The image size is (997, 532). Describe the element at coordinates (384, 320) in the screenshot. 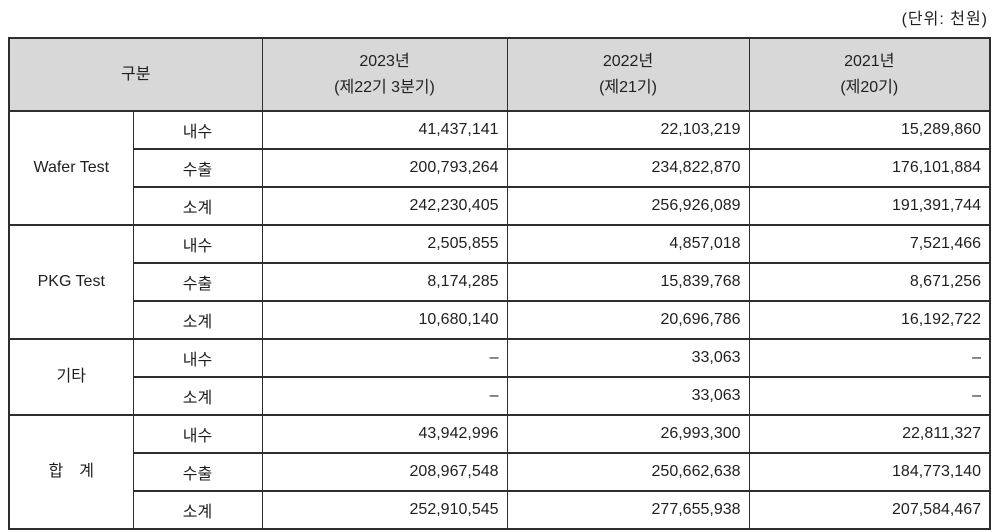

I see `value-cell: 10,680,140` at that location.